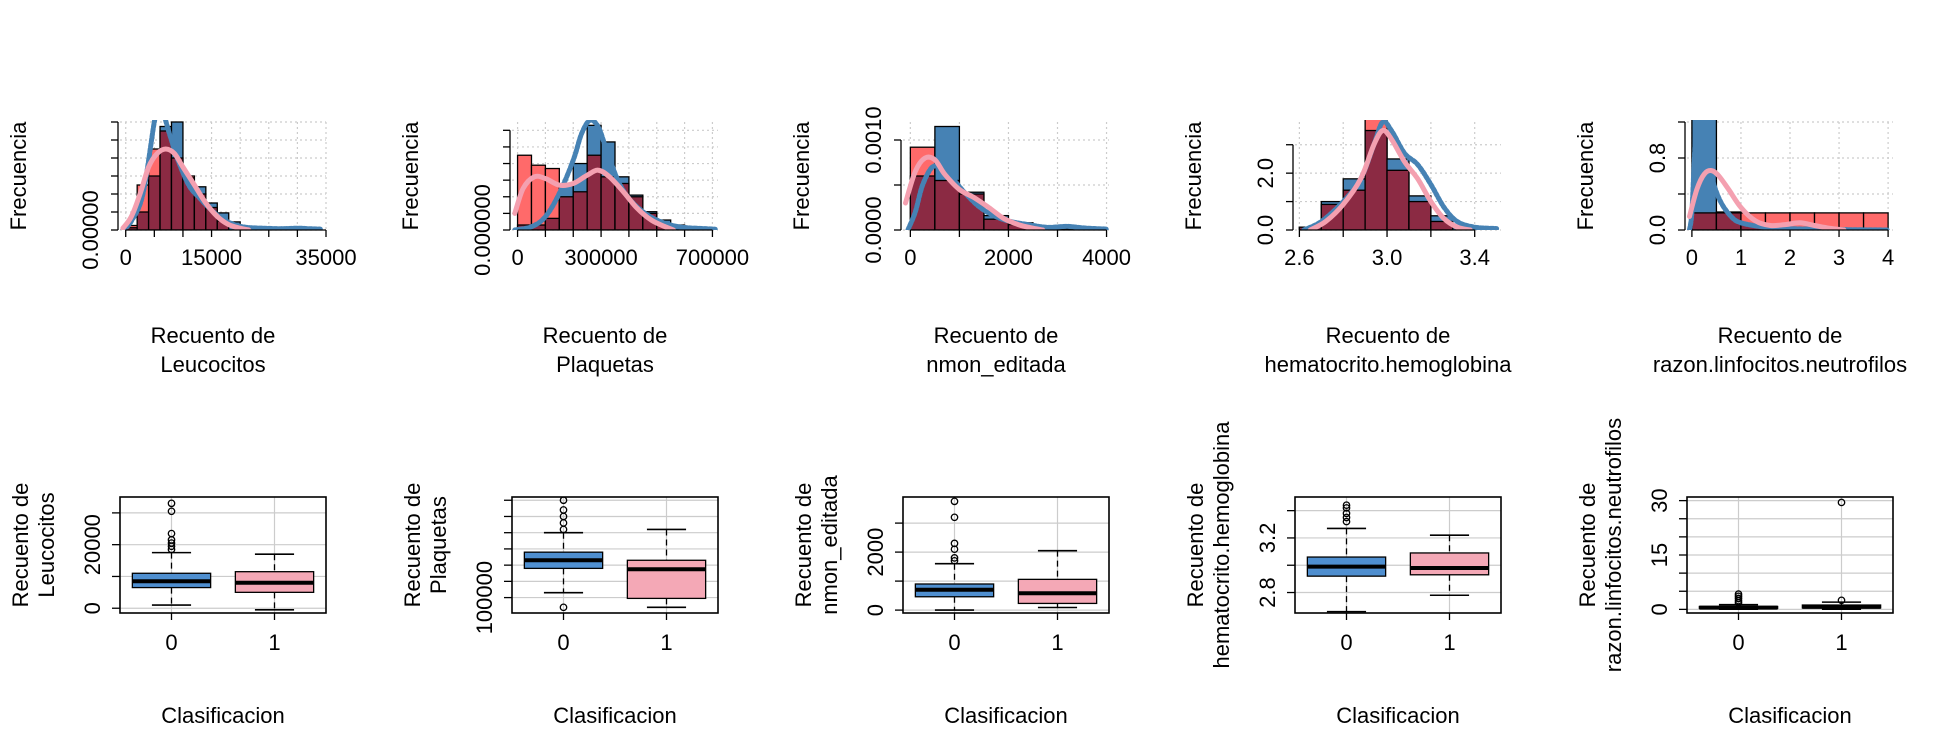 The height and width of the screenshot is (756, 1944). I want to click on y-tick-label: 0.000000, so click(482, 230).